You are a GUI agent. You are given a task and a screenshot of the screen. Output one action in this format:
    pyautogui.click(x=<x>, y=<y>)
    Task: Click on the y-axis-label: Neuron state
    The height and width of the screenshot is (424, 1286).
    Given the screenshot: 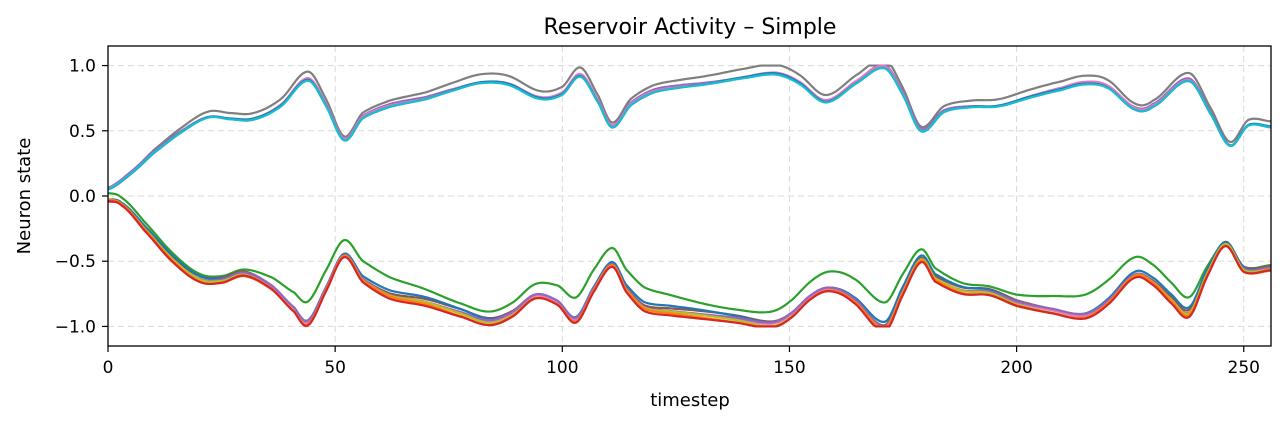 What is the action you would take?
    pyautogui.click(x=24, y=196)
    